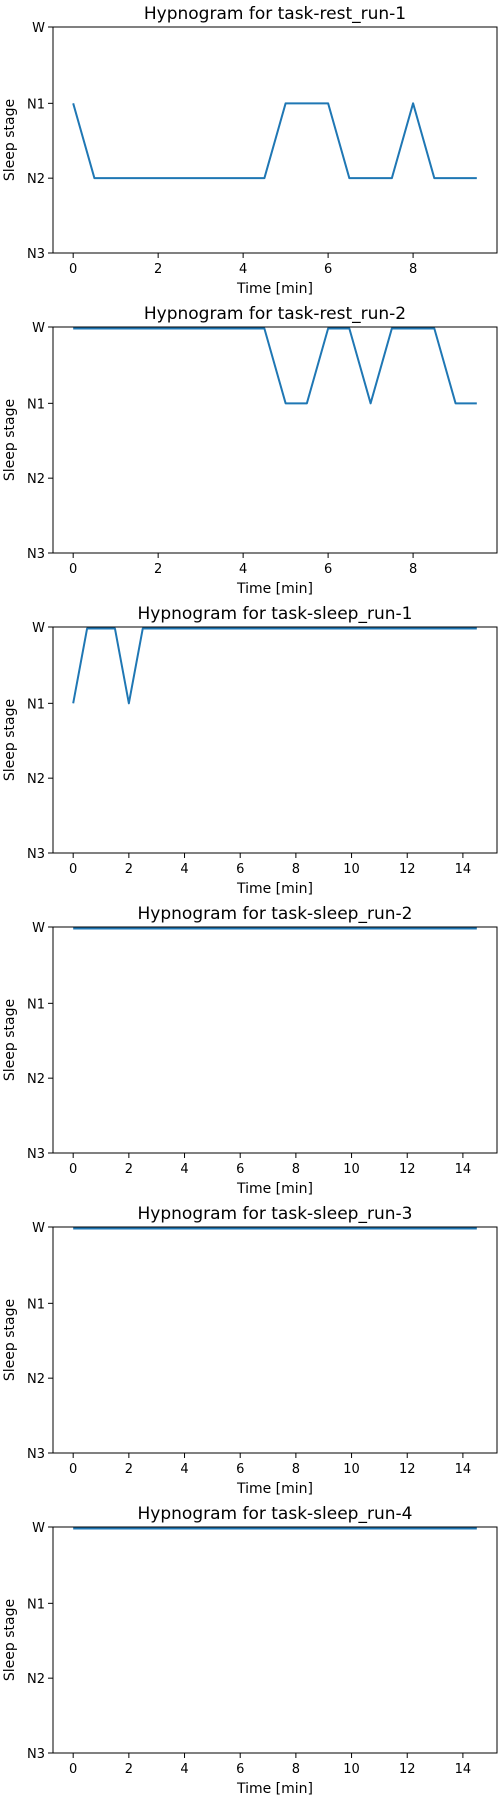  I want to click on chart-title: Hypnogram for task-rest_run-2, so click(275, 314).